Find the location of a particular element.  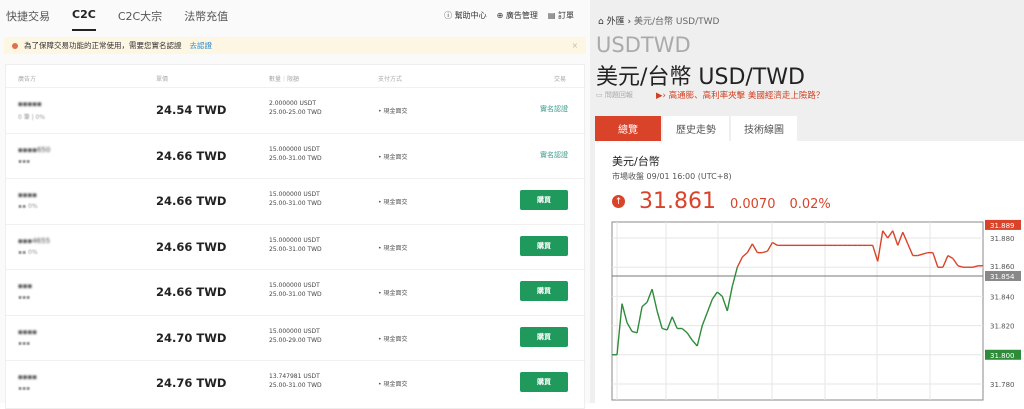

advertiser-name: ▪▪▪4655 is located at coordinates (34, 240).